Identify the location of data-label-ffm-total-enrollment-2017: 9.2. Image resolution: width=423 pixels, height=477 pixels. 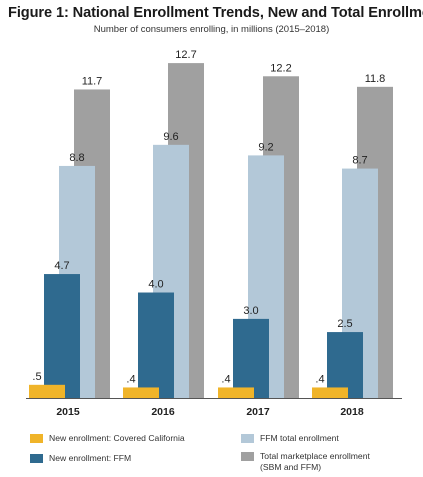
(265, 147).